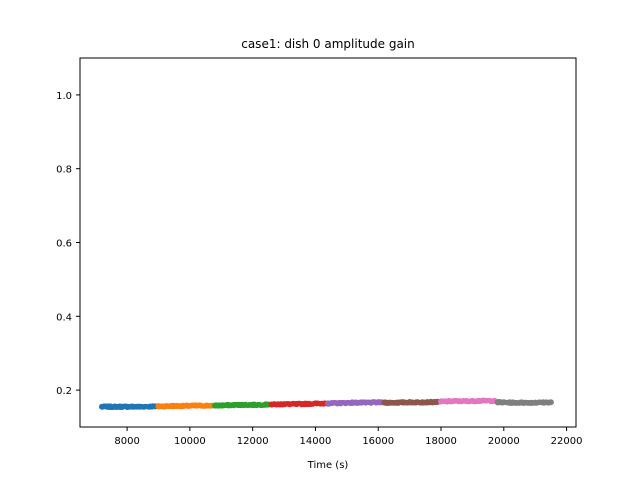  Describe the element at coordinates (316, 441) in the screenshot. I see `x-tick-label: 14000` at that location.